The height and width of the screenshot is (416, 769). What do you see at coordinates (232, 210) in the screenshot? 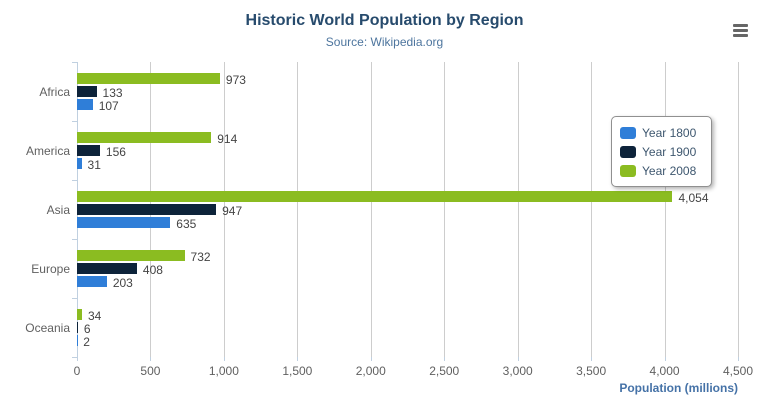
I see `data-label-asia-year-1900: 947` at bounding box center [232, 210].